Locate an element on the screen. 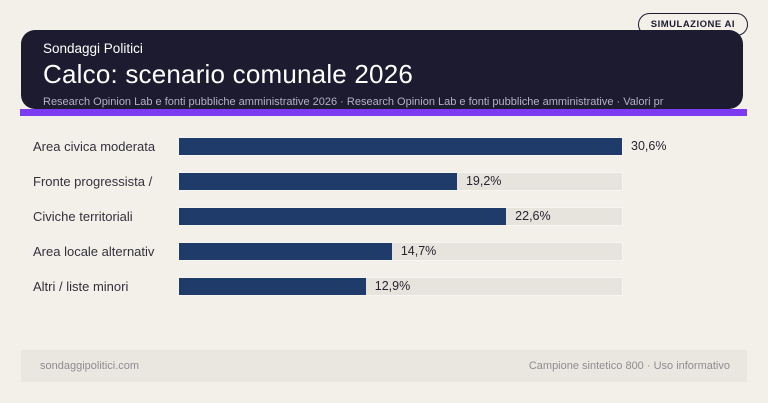  accent-underline is located at coordinates (383, 112).